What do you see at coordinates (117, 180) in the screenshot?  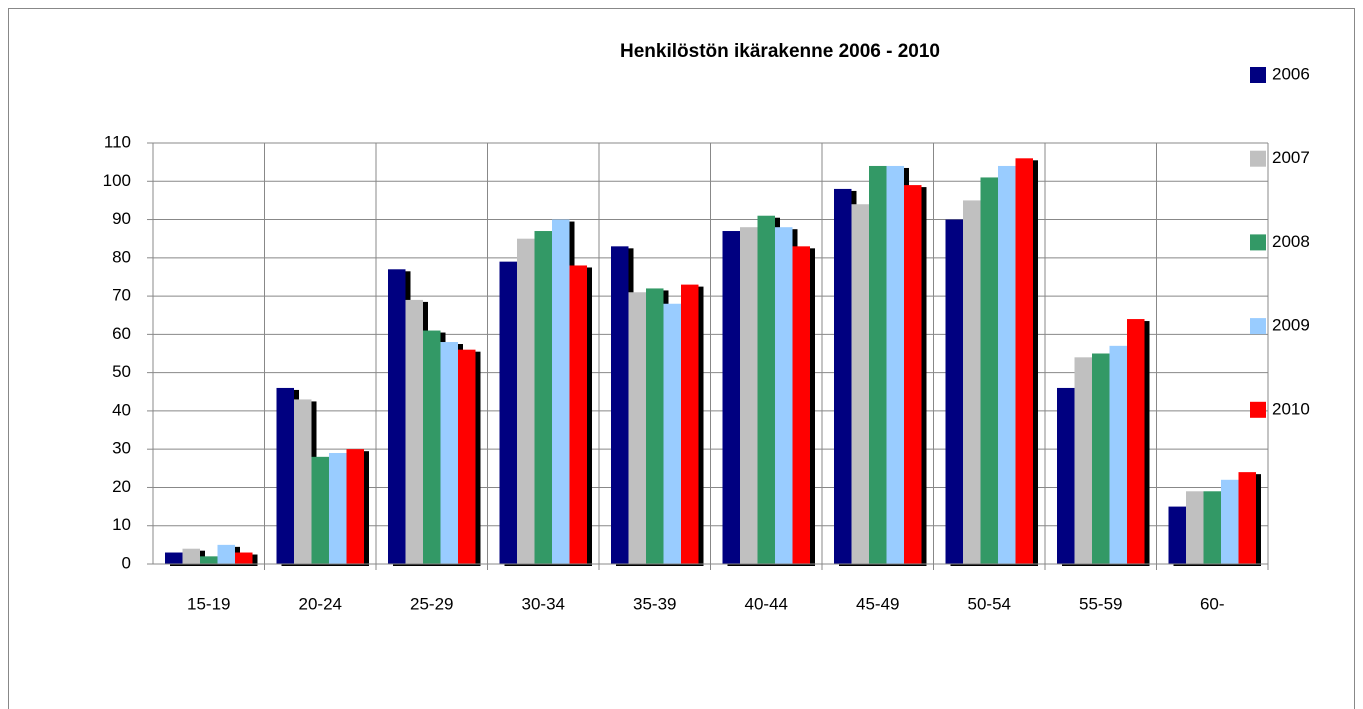 I see `y-tick-label: 100` at bounding box center [117, 180].